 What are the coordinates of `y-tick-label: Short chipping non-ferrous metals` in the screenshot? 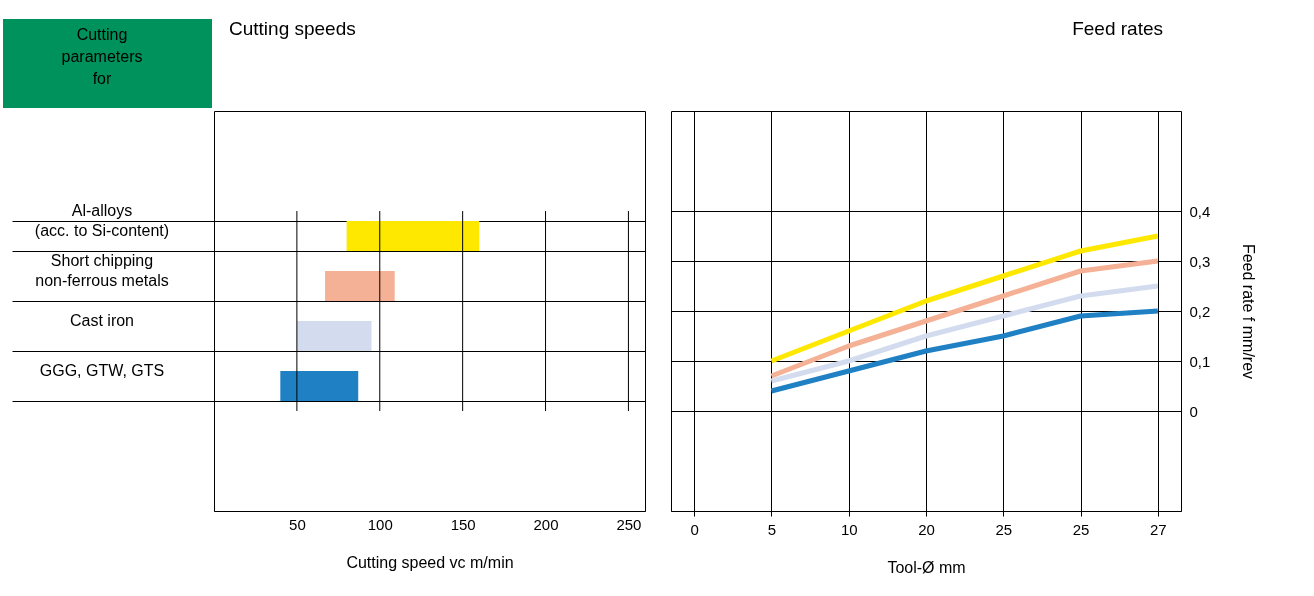 It's located at (102, 270).